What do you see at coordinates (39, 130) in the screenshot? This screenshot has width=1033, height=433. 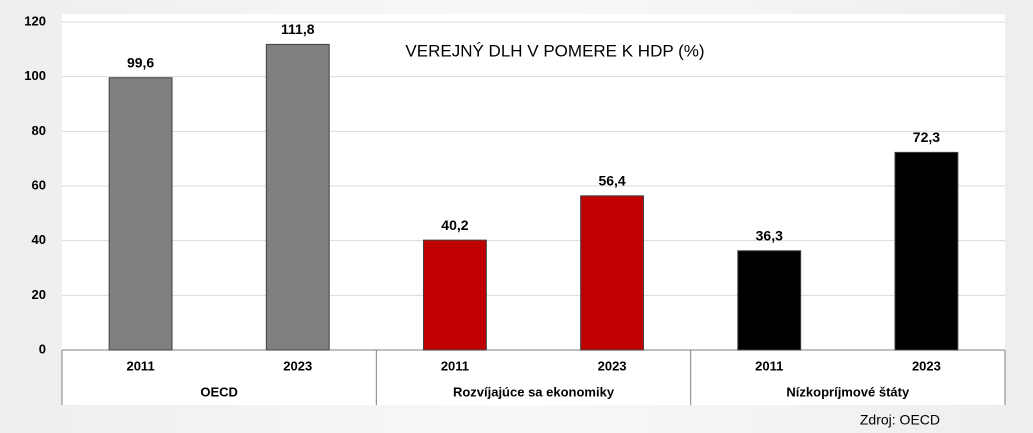 I see `y-tick-label: 80` at bounding box center [39, 130].